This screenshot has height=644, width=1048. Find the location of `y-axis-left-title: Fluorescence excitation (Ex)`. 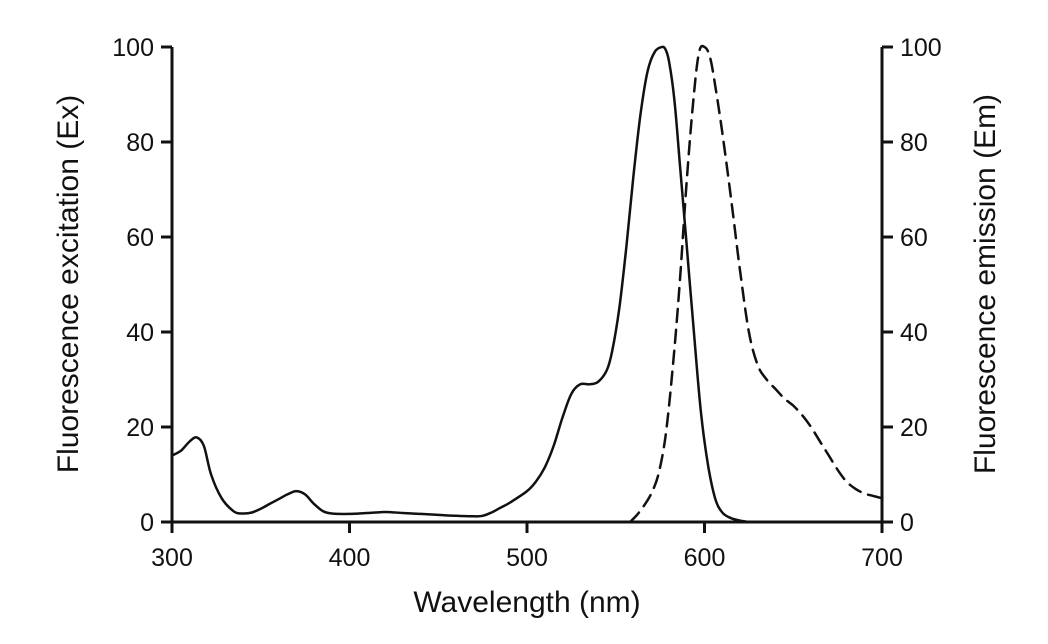

y-axis-left-title: Fluorescence excitation (Ex) is located at coordinates (68, 284).